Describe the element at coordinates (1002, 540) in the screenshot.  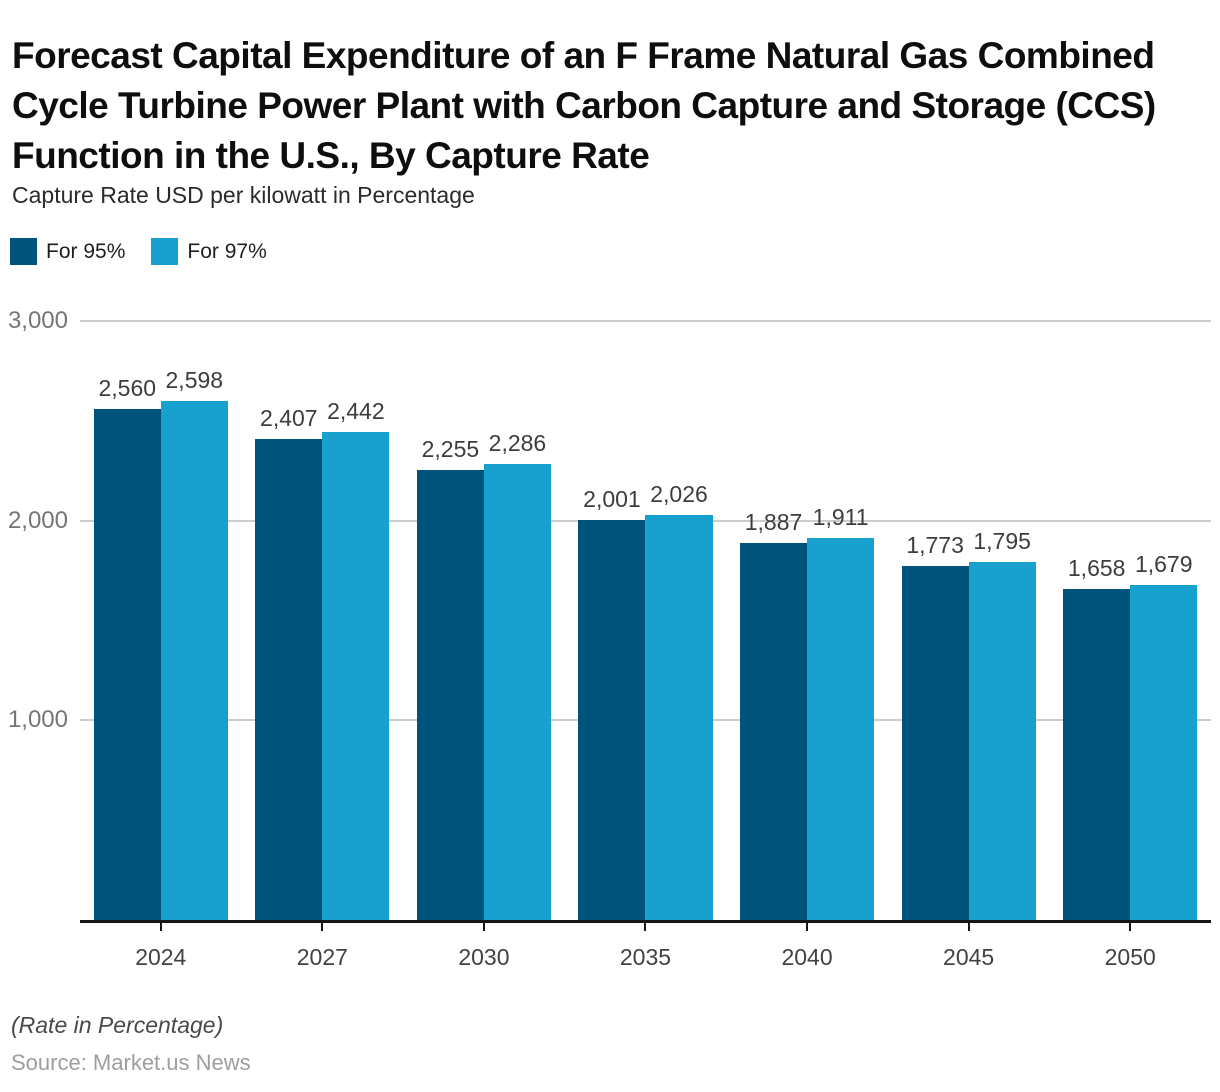
I see `value-label-for-97--2045: 1,795` at that location.